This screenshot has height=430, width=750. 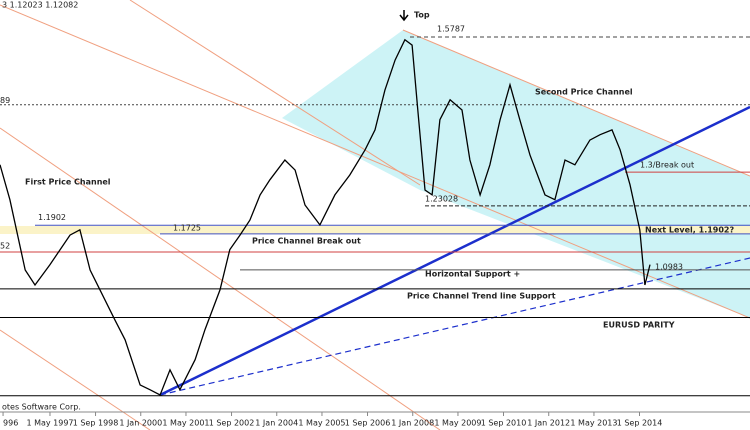 I want to click on x-tick-label: 1 Jan 2000, so click(x=140, y=423).